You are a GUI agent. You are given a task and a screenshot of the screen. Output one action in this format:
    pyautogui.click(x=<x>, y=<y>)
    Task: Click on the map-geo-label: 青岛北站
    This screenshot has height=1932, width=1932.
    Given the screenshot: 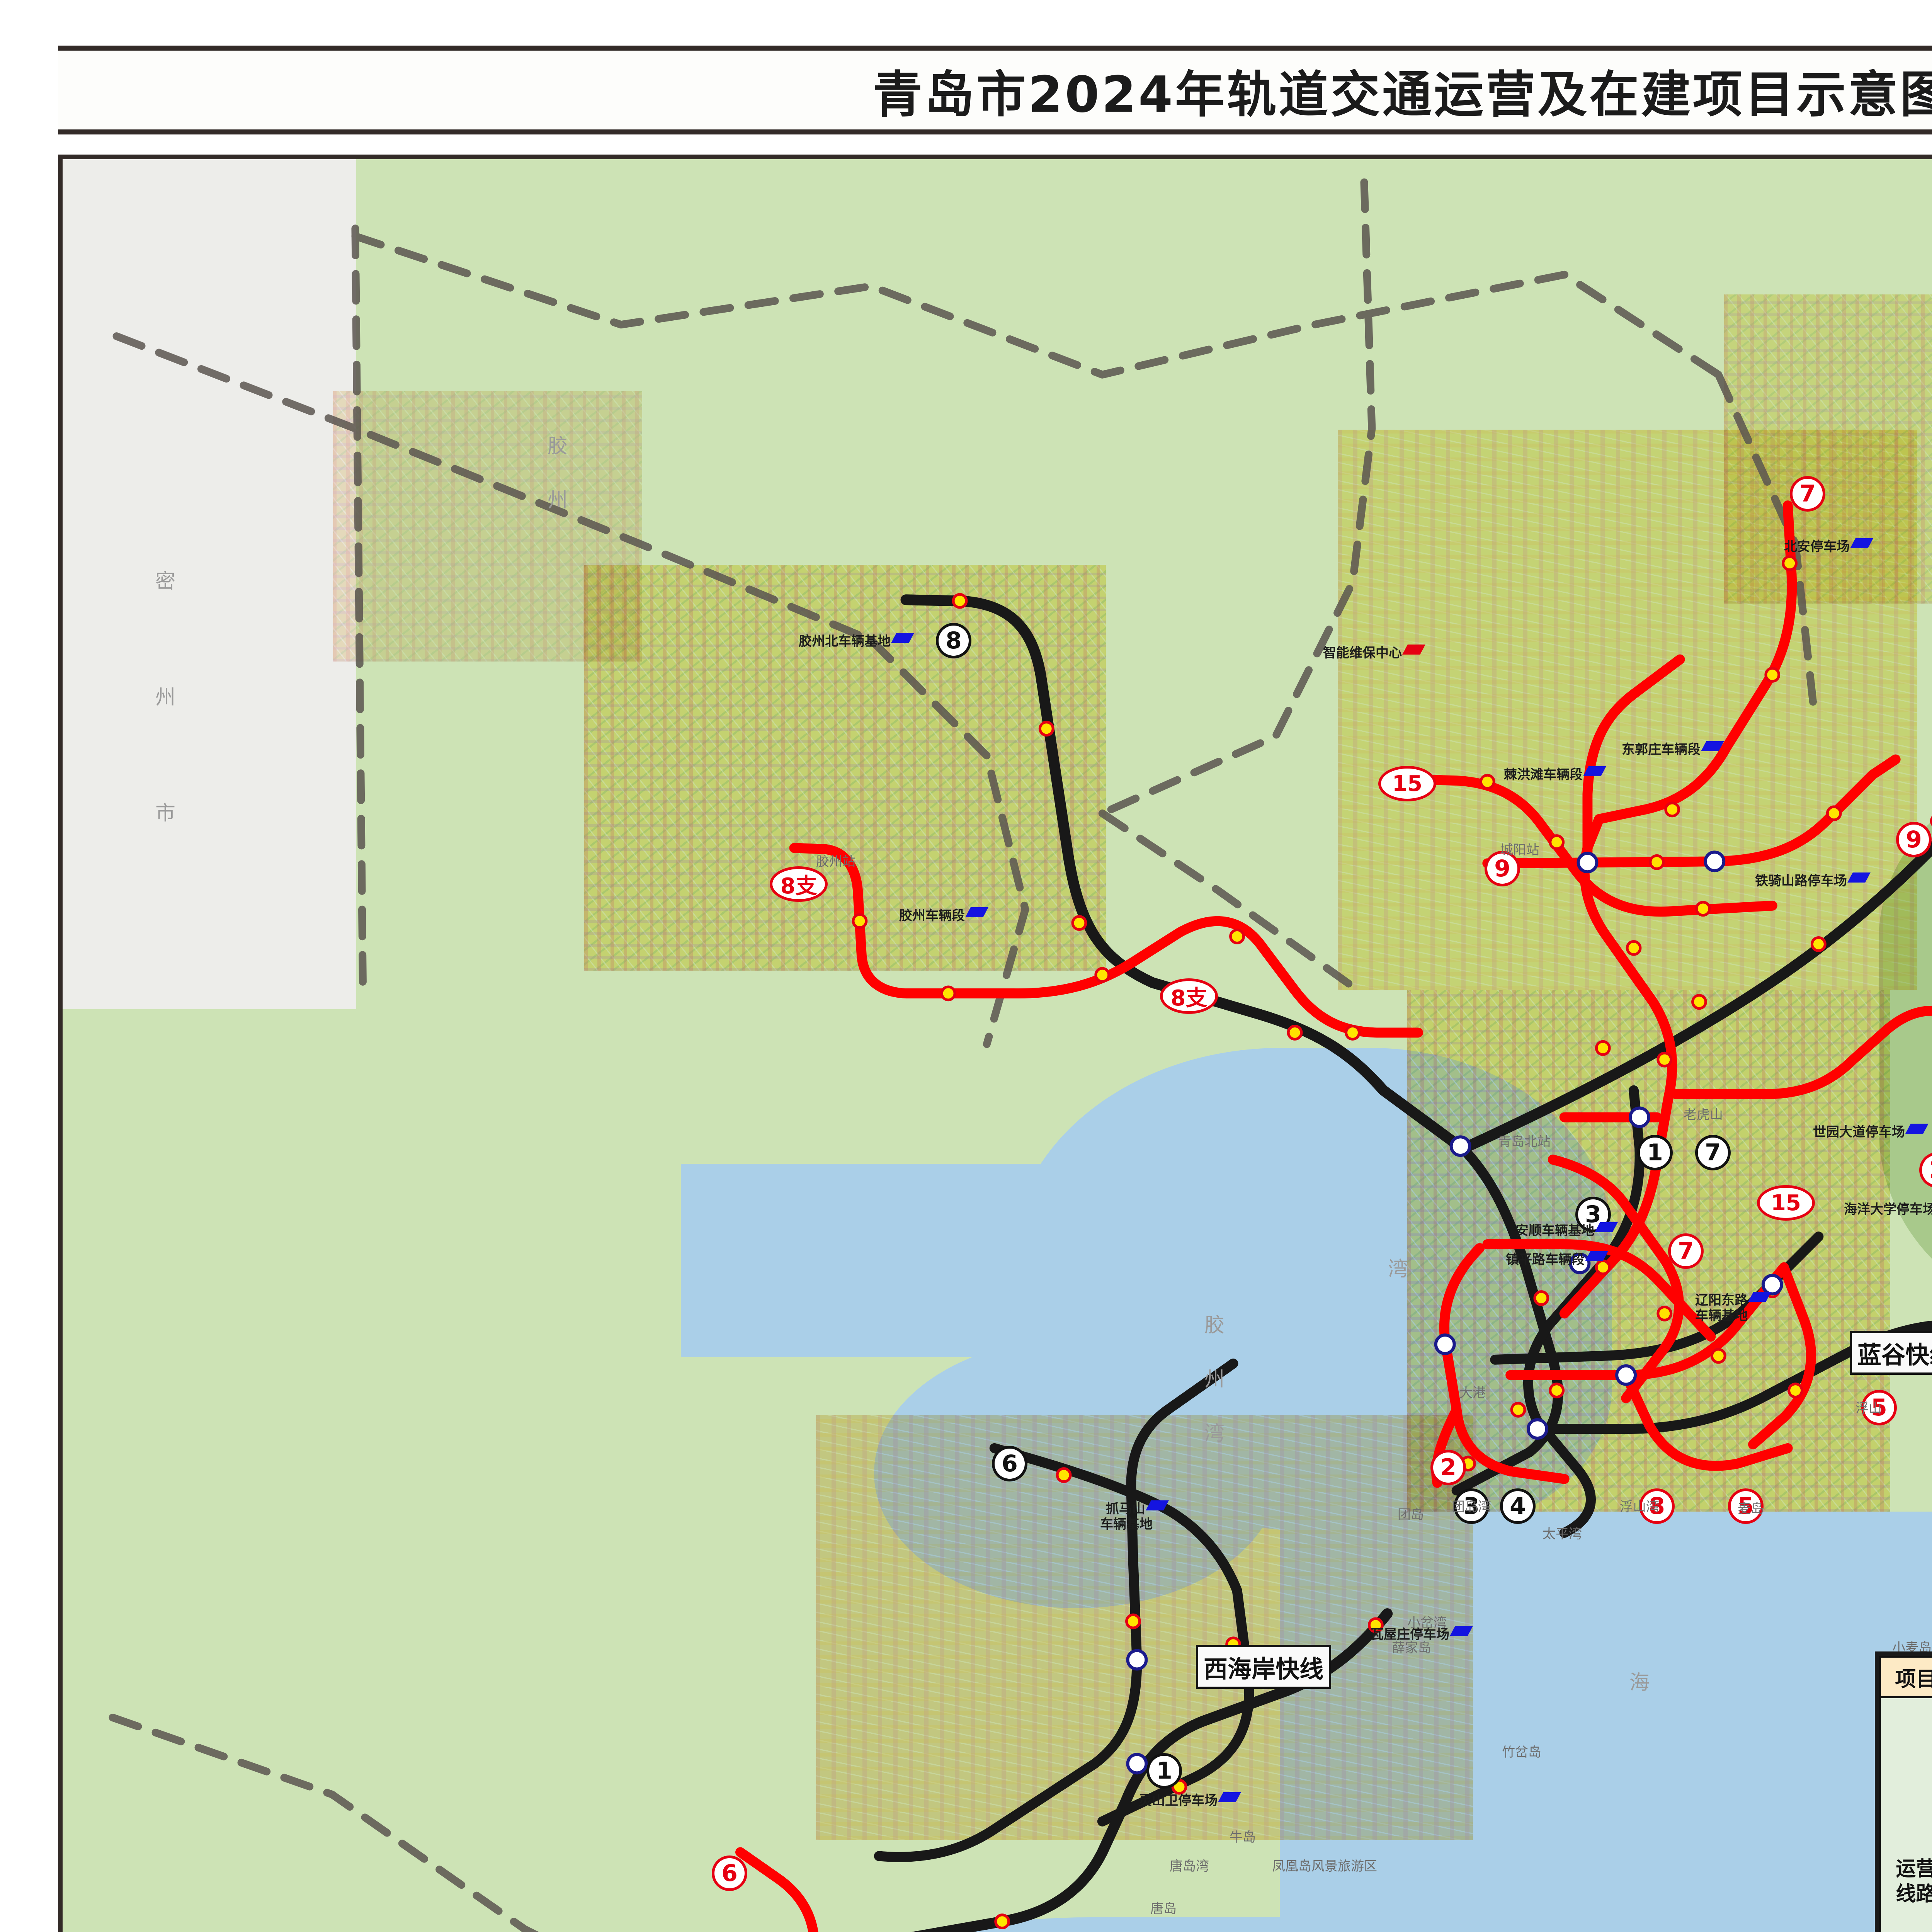 What is the action you would take?
    pyautogui.click(x=1525, y=1142)
    